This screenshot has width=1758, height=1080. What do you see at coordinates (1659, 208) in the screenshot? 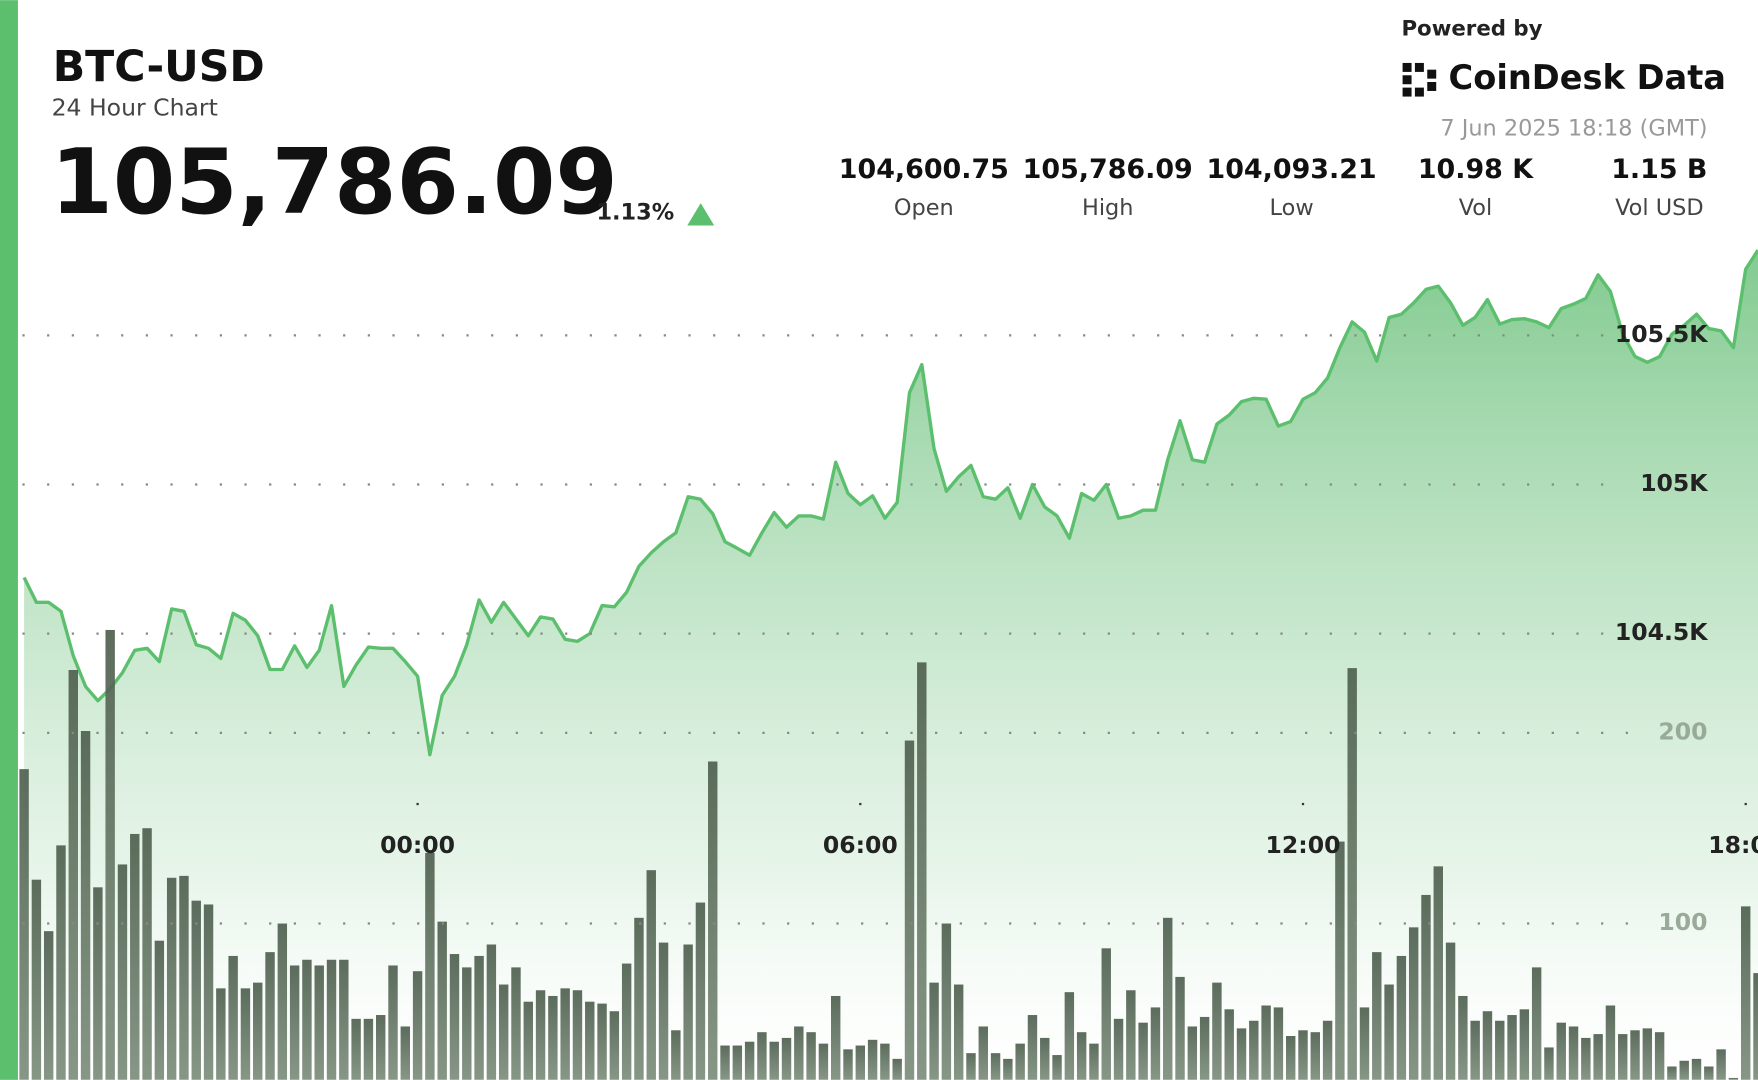
I see `stat-label: Vol USD` at bounding box center [1659, 208].